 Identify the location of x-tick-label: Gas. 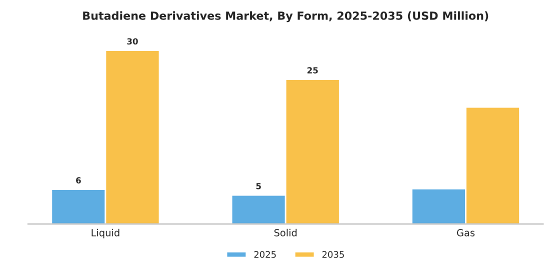
(466, 232).